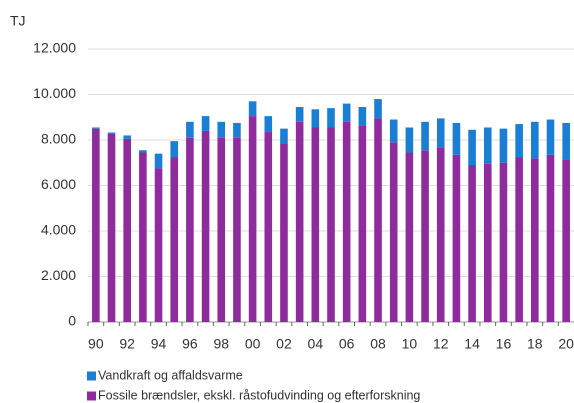 This screenshot has width=574, height=403. I want to click on x-tick-label: 92, so click(127, 344).